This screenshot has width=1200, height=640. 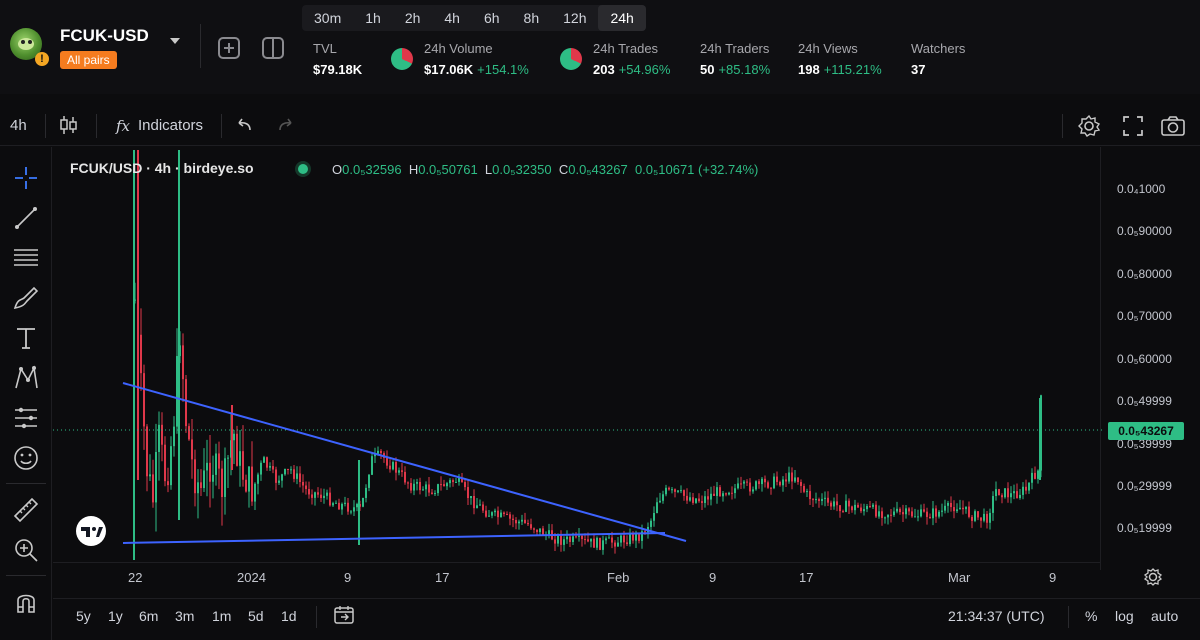 What do you see at coordinates (1165, 616) in the screenshot?
I see `auto-toggle: auto` at bounding box center [1165, 616].